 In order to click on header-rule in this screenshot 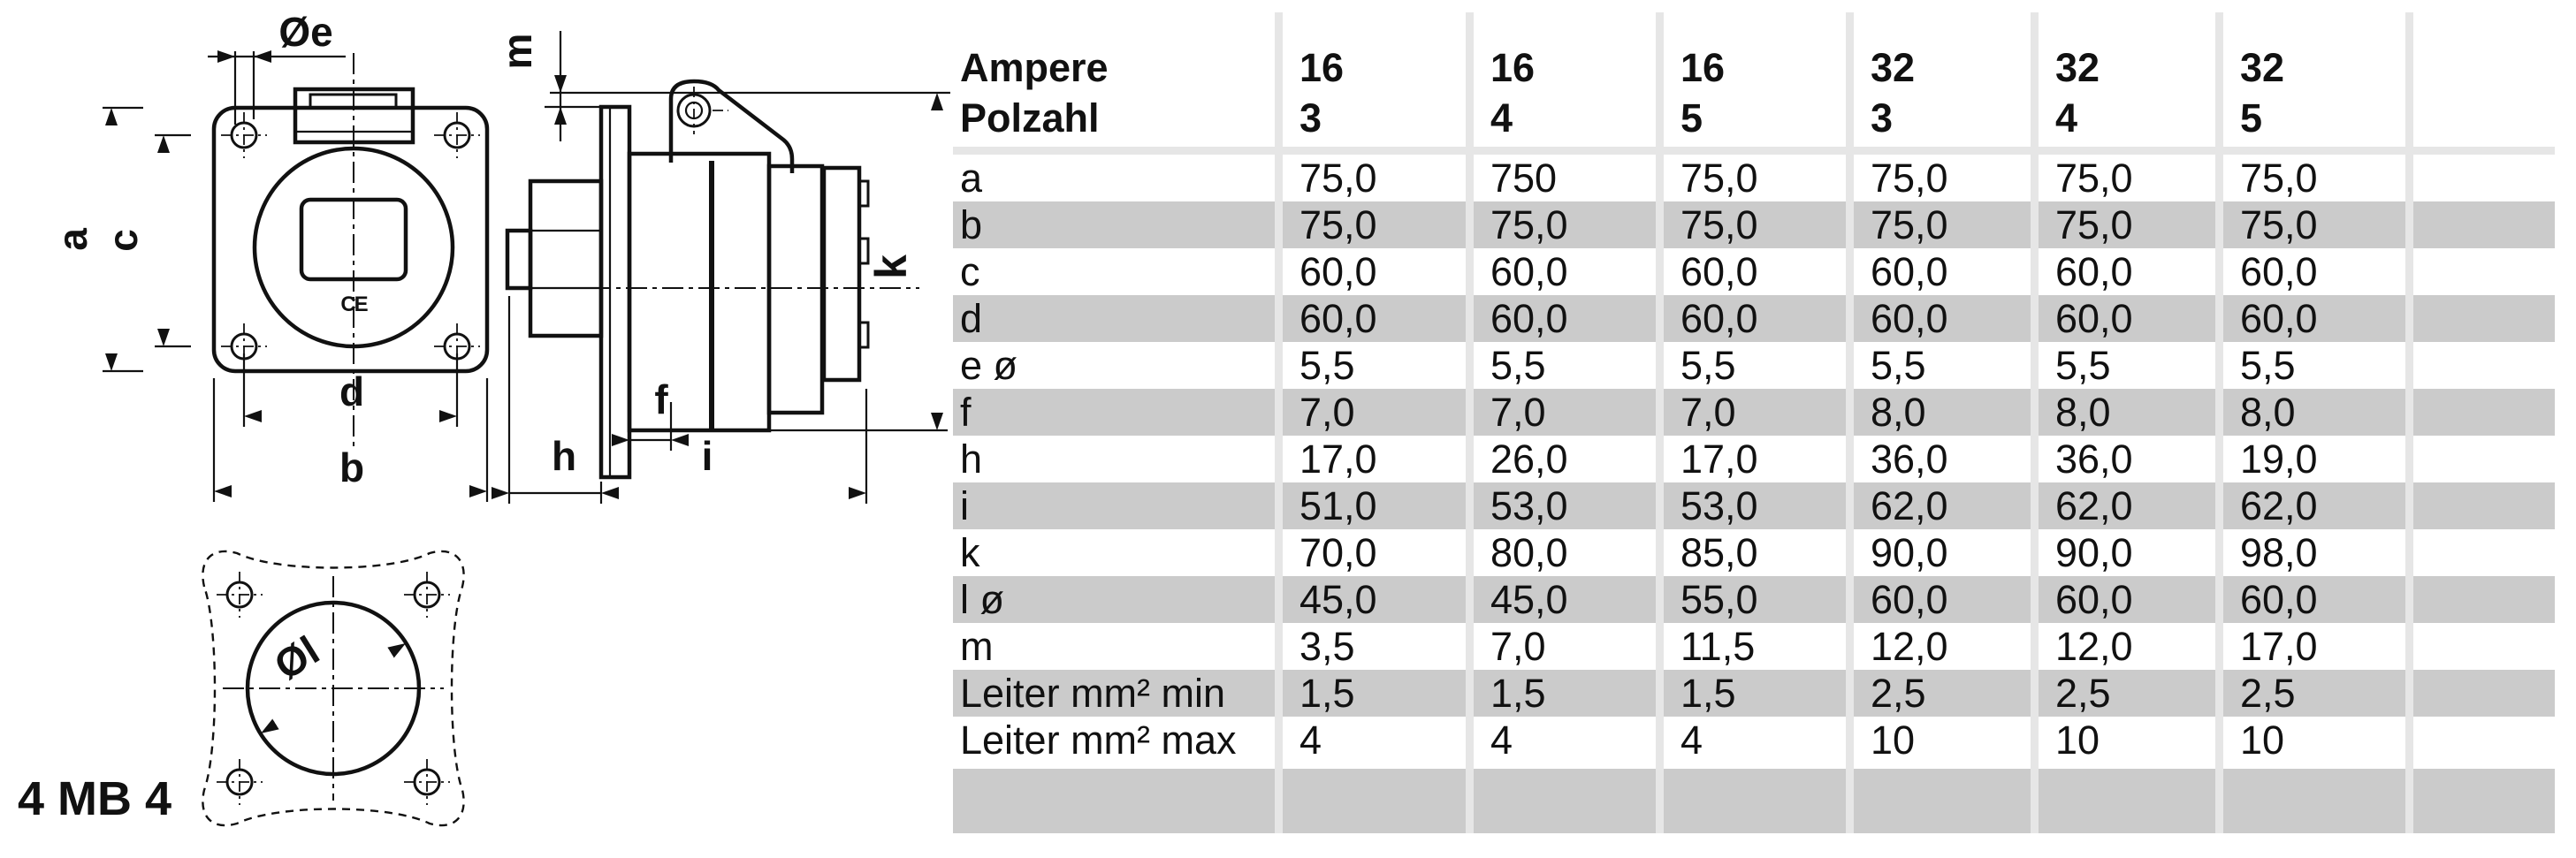, I will do `click(1754, 151)`.